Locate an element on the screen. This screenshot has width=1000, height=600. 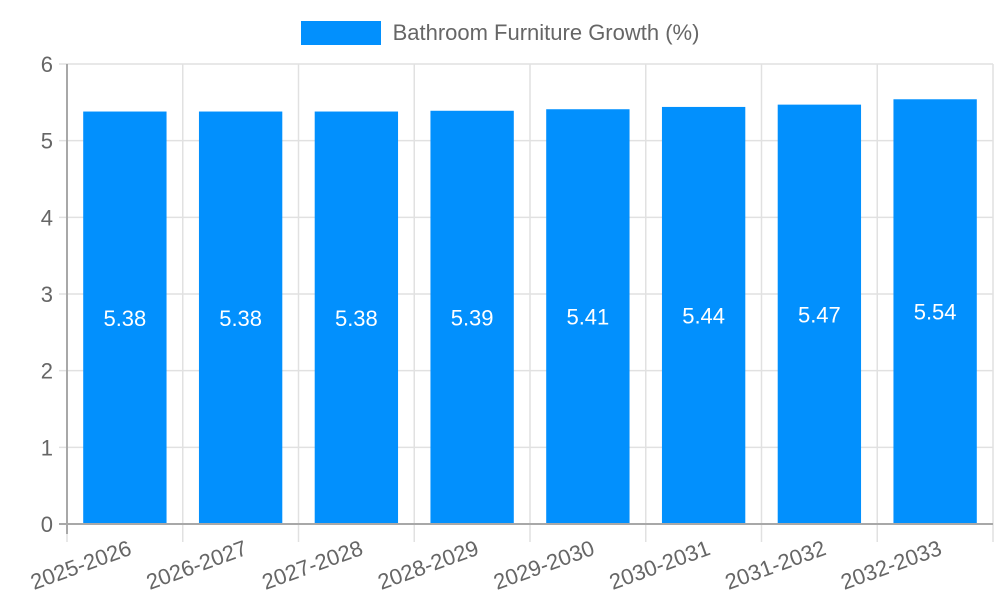
x-tick-label: 2027-2028 is located at coordinates (312, 564).